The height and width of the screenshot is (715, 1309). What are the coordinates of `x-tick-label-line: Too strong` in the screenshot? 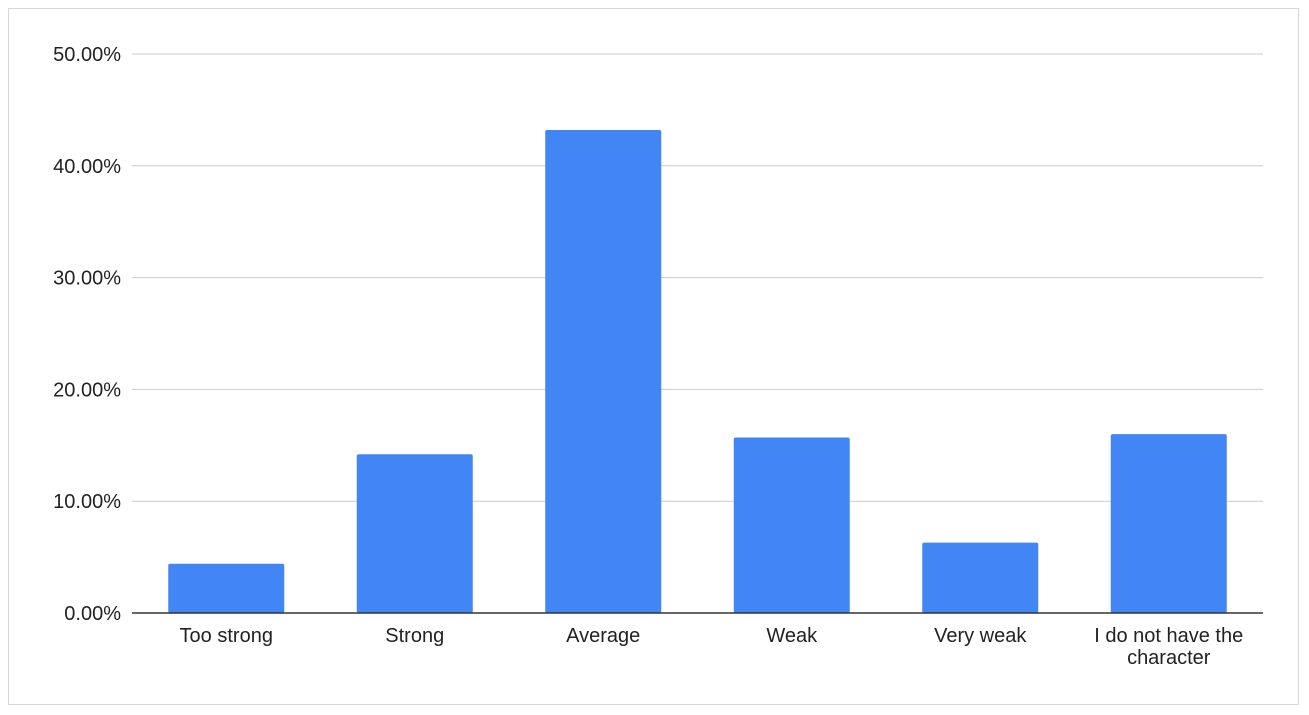 It's located at (226, 636).